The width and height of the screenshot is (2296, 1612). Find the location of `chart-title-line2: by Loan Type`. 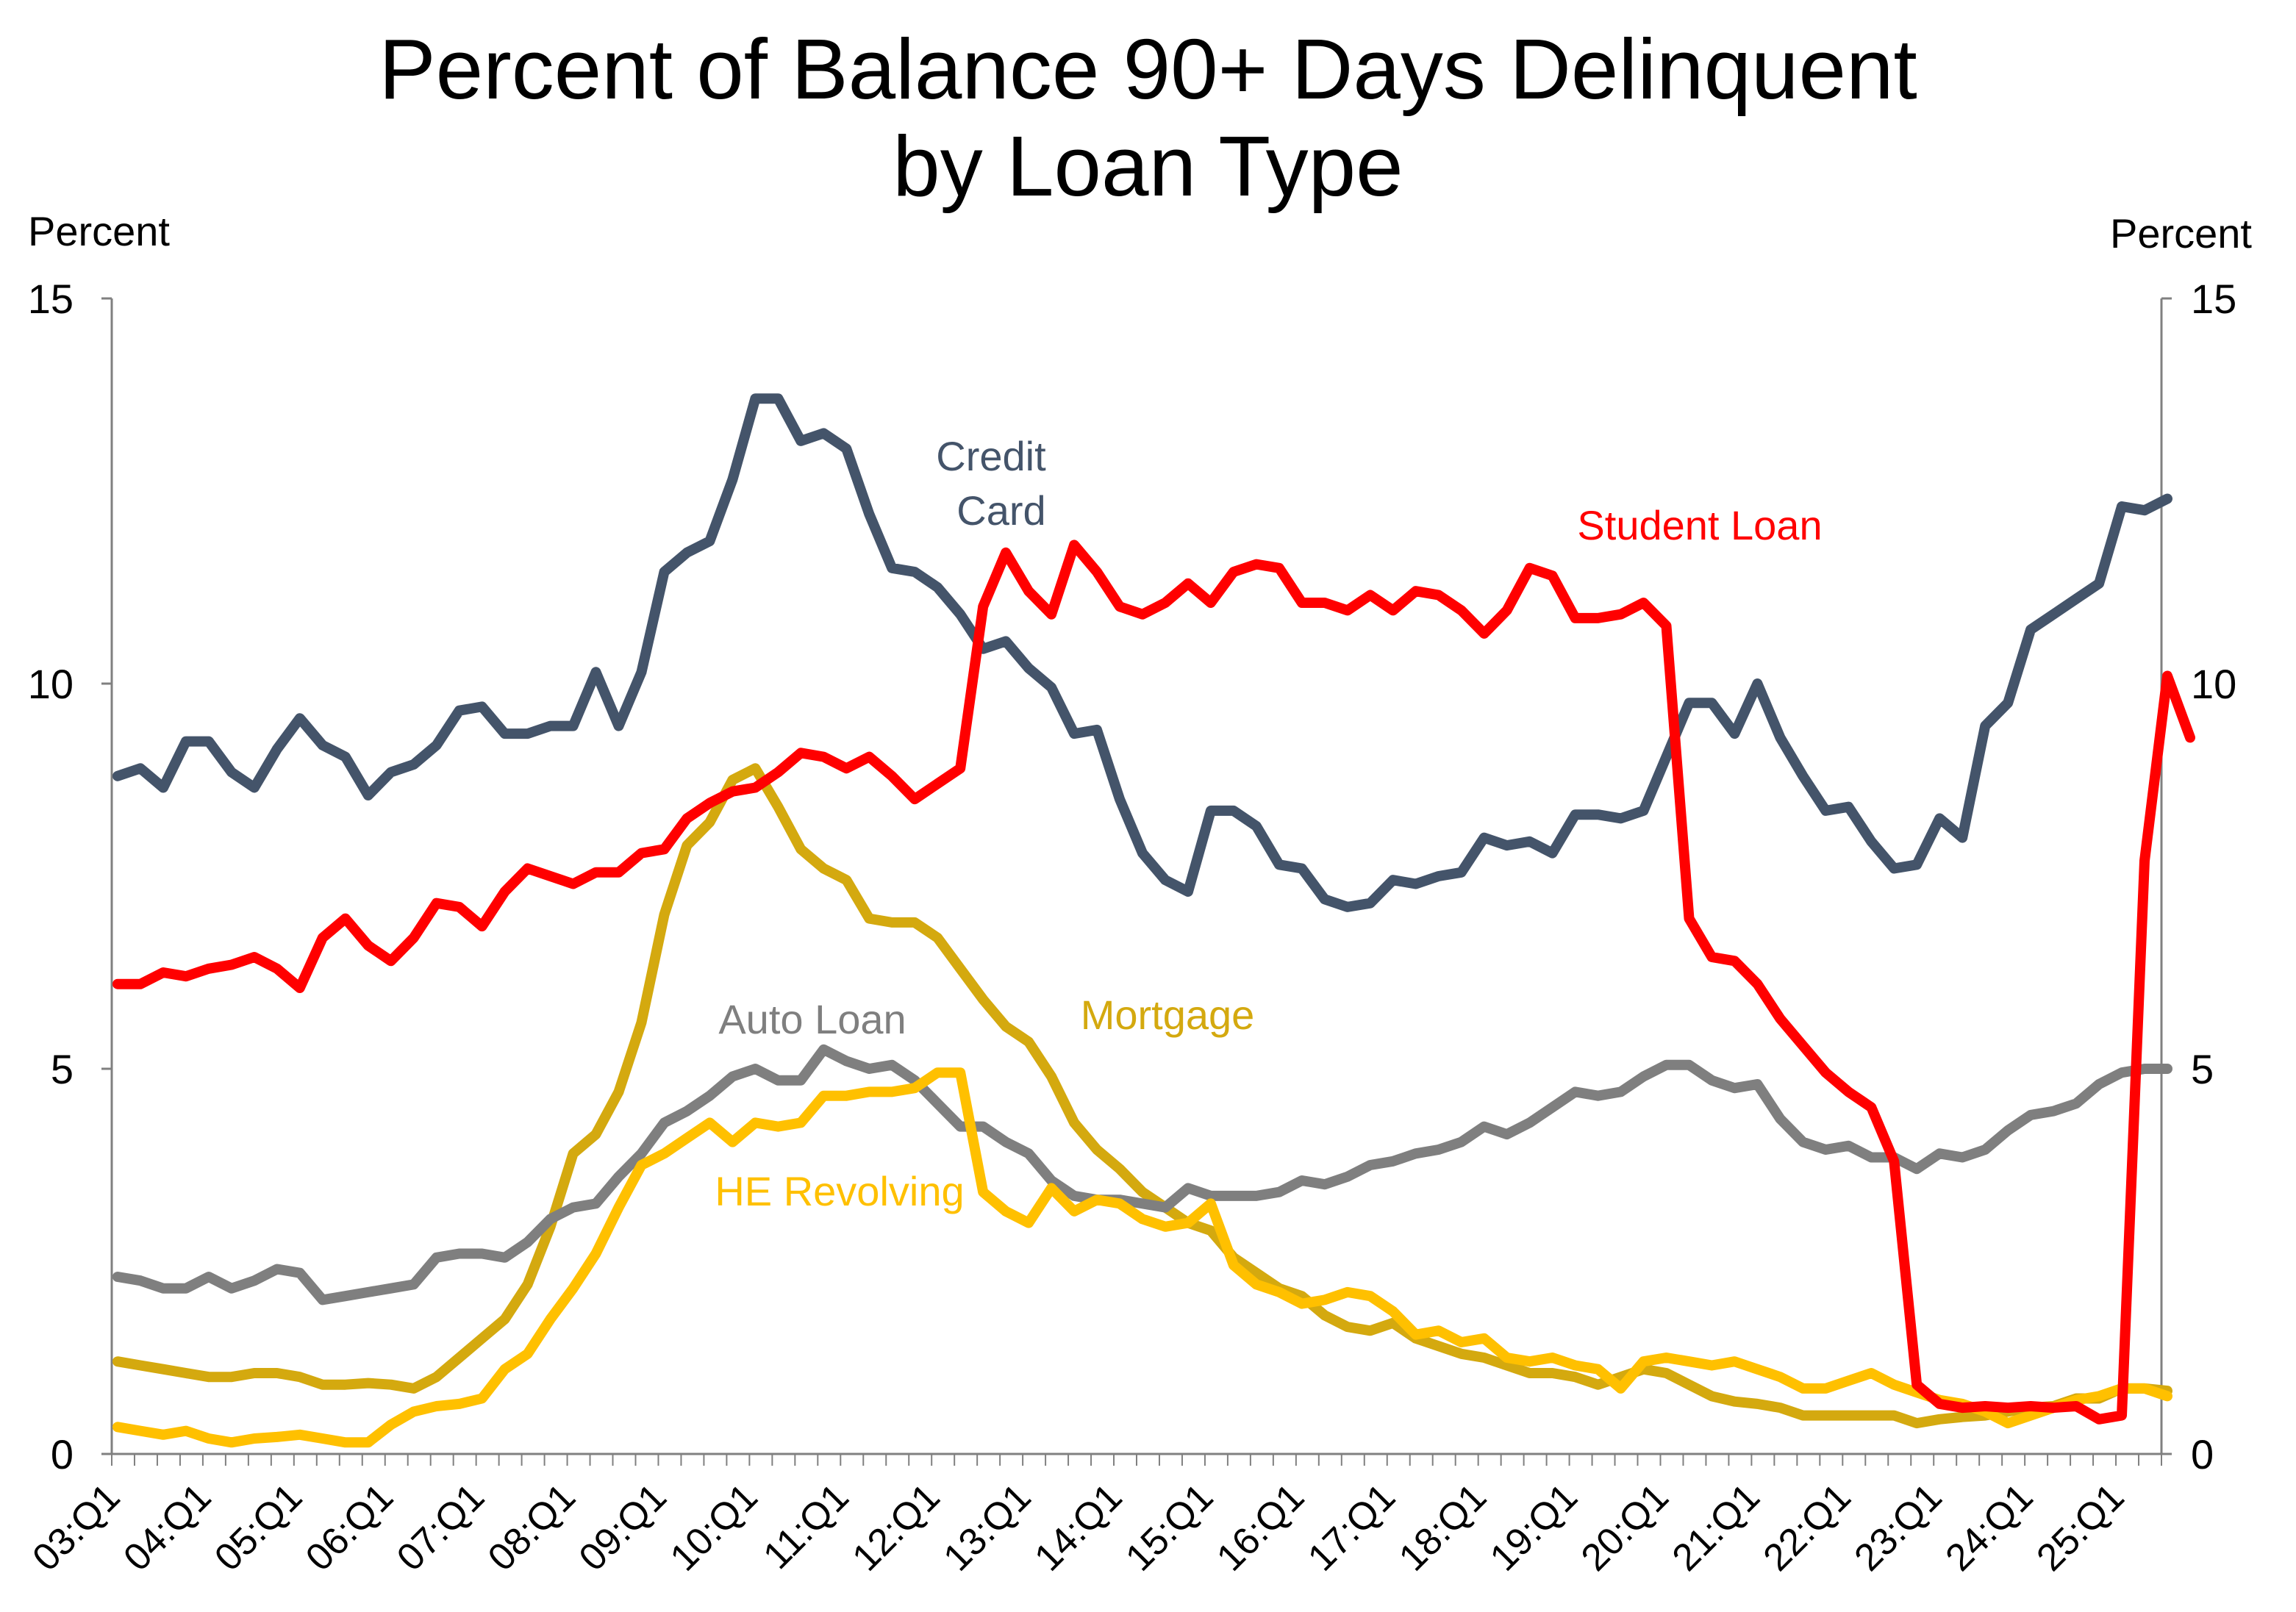

chart-title-line2: by Loan Type is located at coordinates (1148, 166).